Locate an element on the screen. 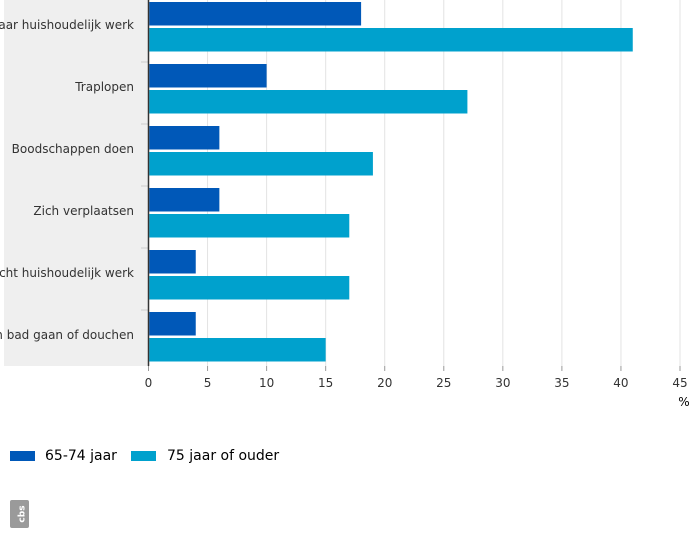 The image size is (700, 552). x-tick-label-45: 45 is located at coordinates (679, 383).